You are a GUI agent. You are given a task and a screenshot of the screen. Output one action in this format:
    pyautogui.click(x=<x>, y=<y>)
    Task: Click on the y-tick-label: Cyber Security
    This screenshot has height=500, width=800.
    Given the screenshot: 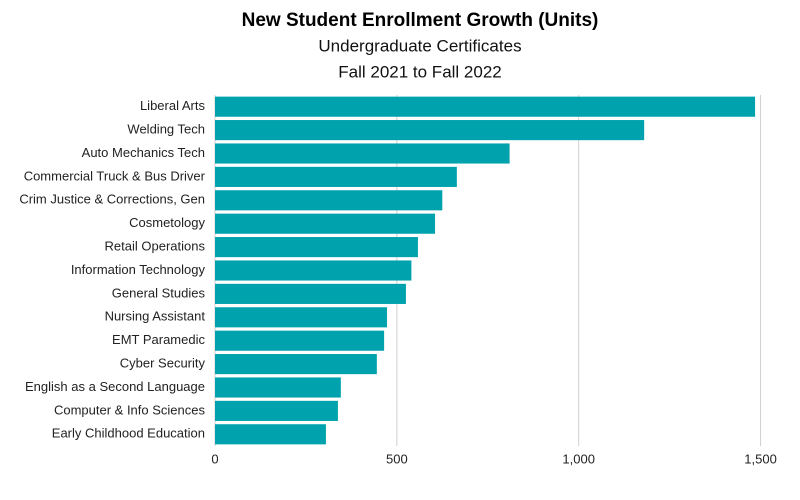 What is the action you would take?
    pyautogui.click(x=163, y=363)
    